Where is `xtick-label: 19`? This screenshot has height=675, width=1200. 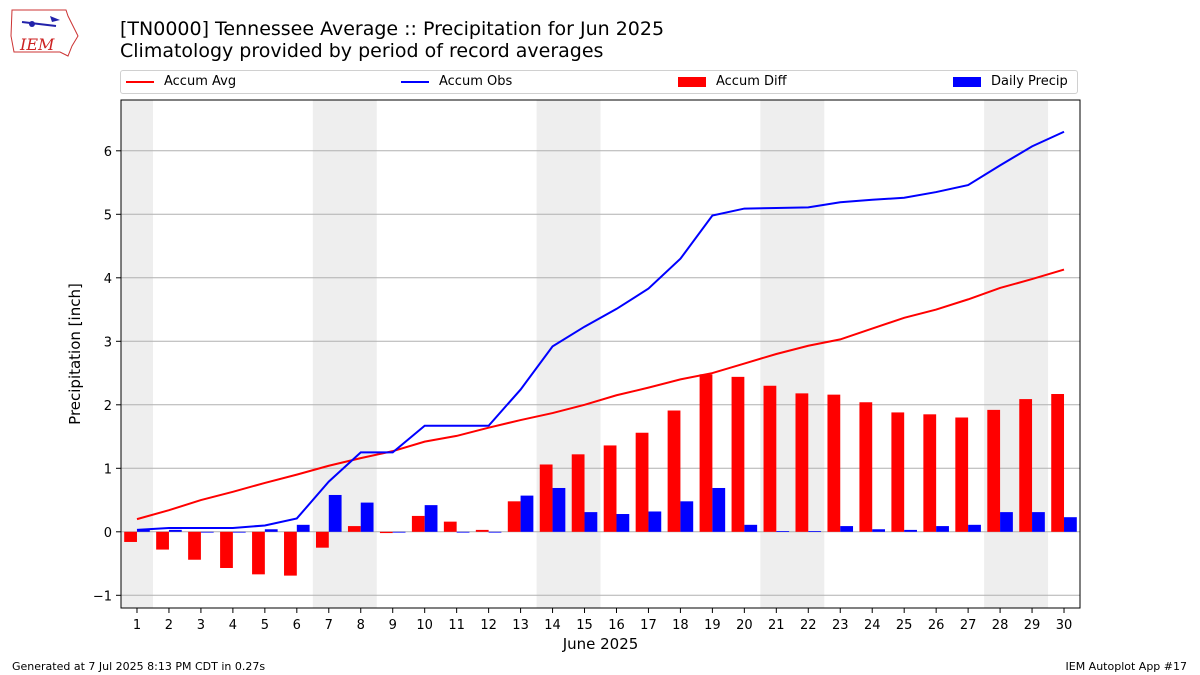
xtick-label: 19 is located at coordinates (712, 625).